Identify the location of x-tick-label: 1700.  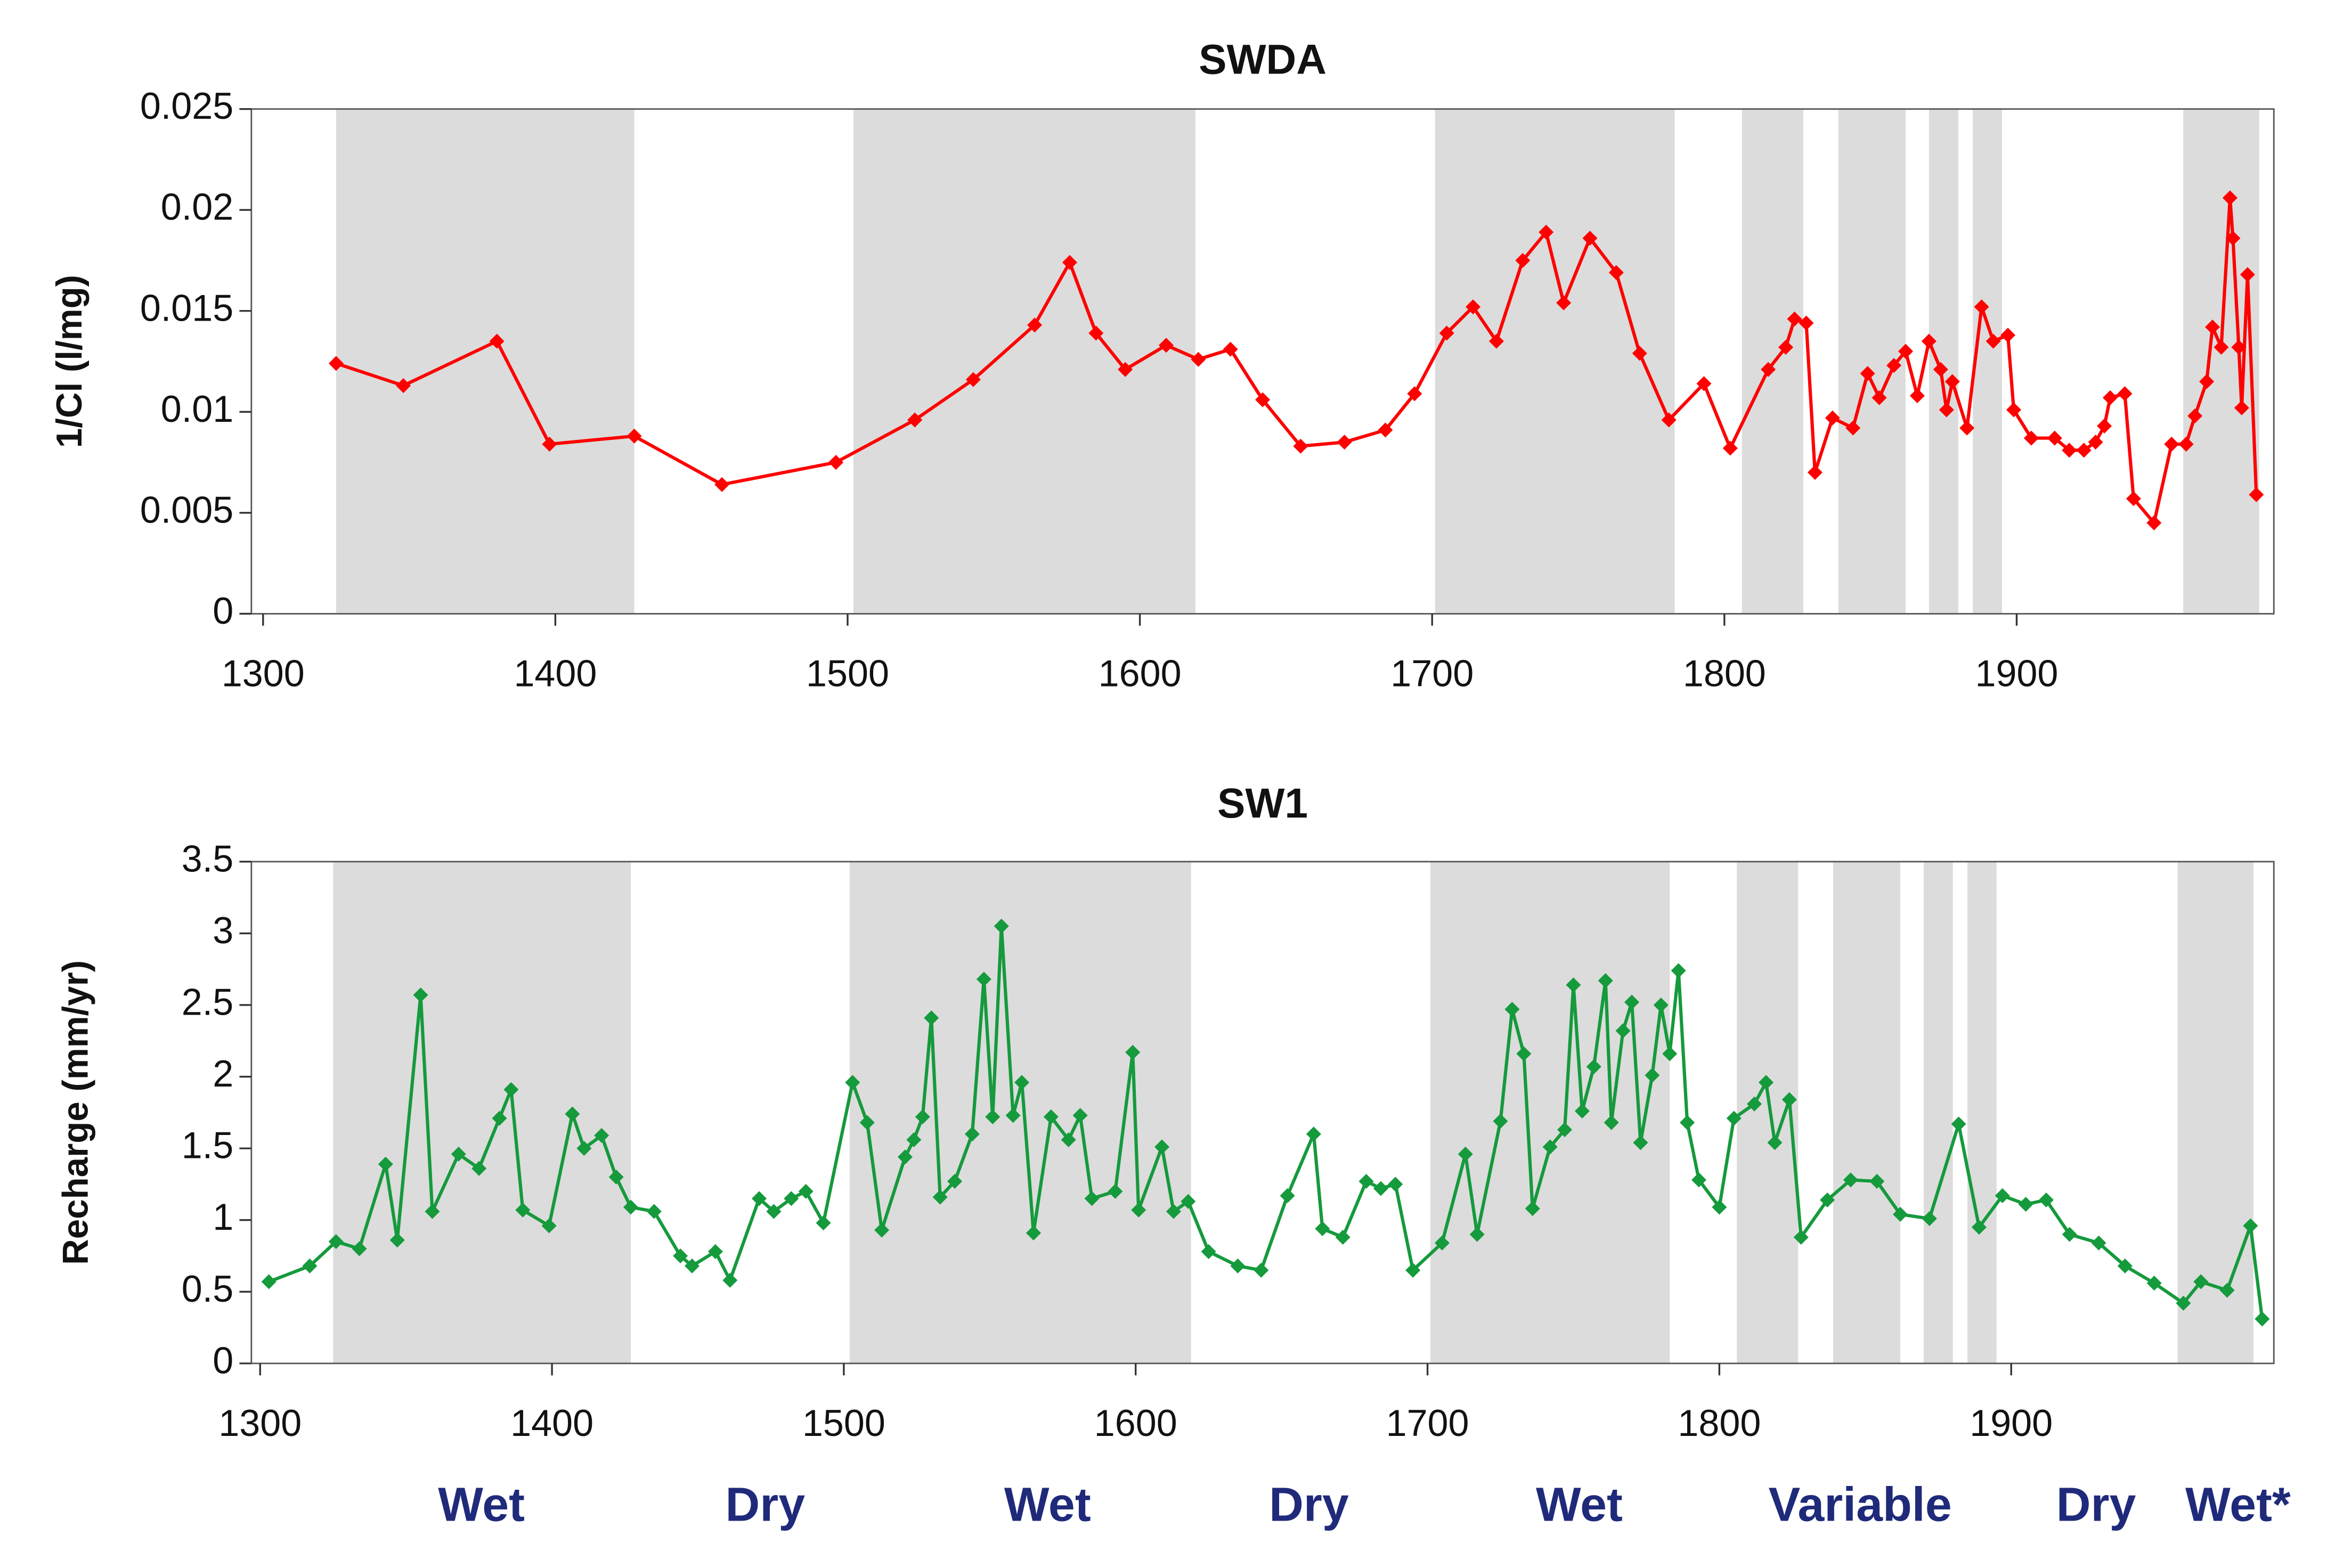
(1432, 674).